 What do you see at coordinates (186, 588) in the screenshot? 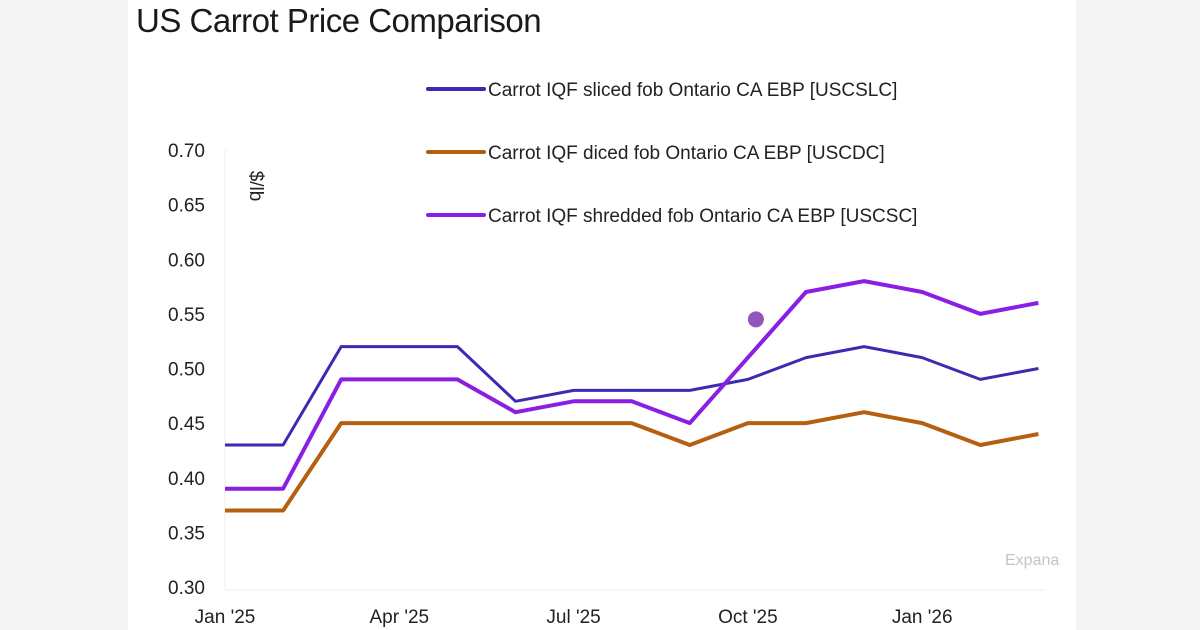
I see `y-tick-label: 0.30` at bounding box center [186, 588].